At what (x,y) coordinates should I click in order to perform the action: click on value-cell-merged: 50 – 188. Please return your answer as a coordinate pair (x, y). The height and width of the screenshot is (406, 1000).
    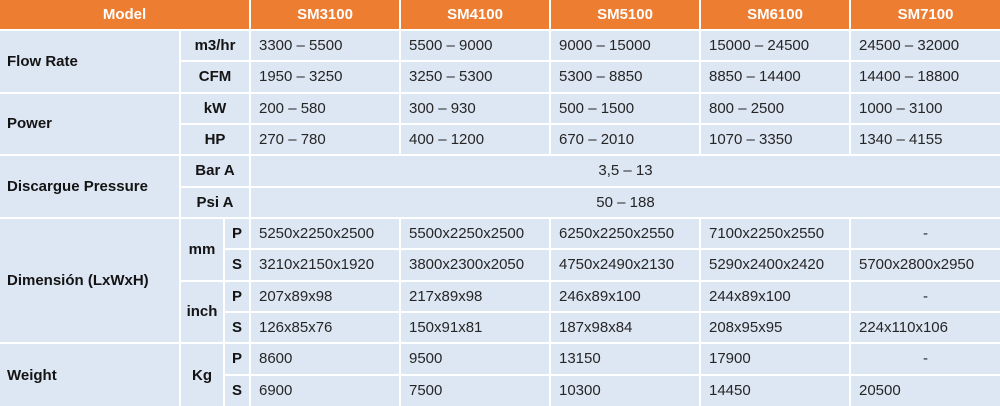
    Looking at the image, I should click on (624, 202).